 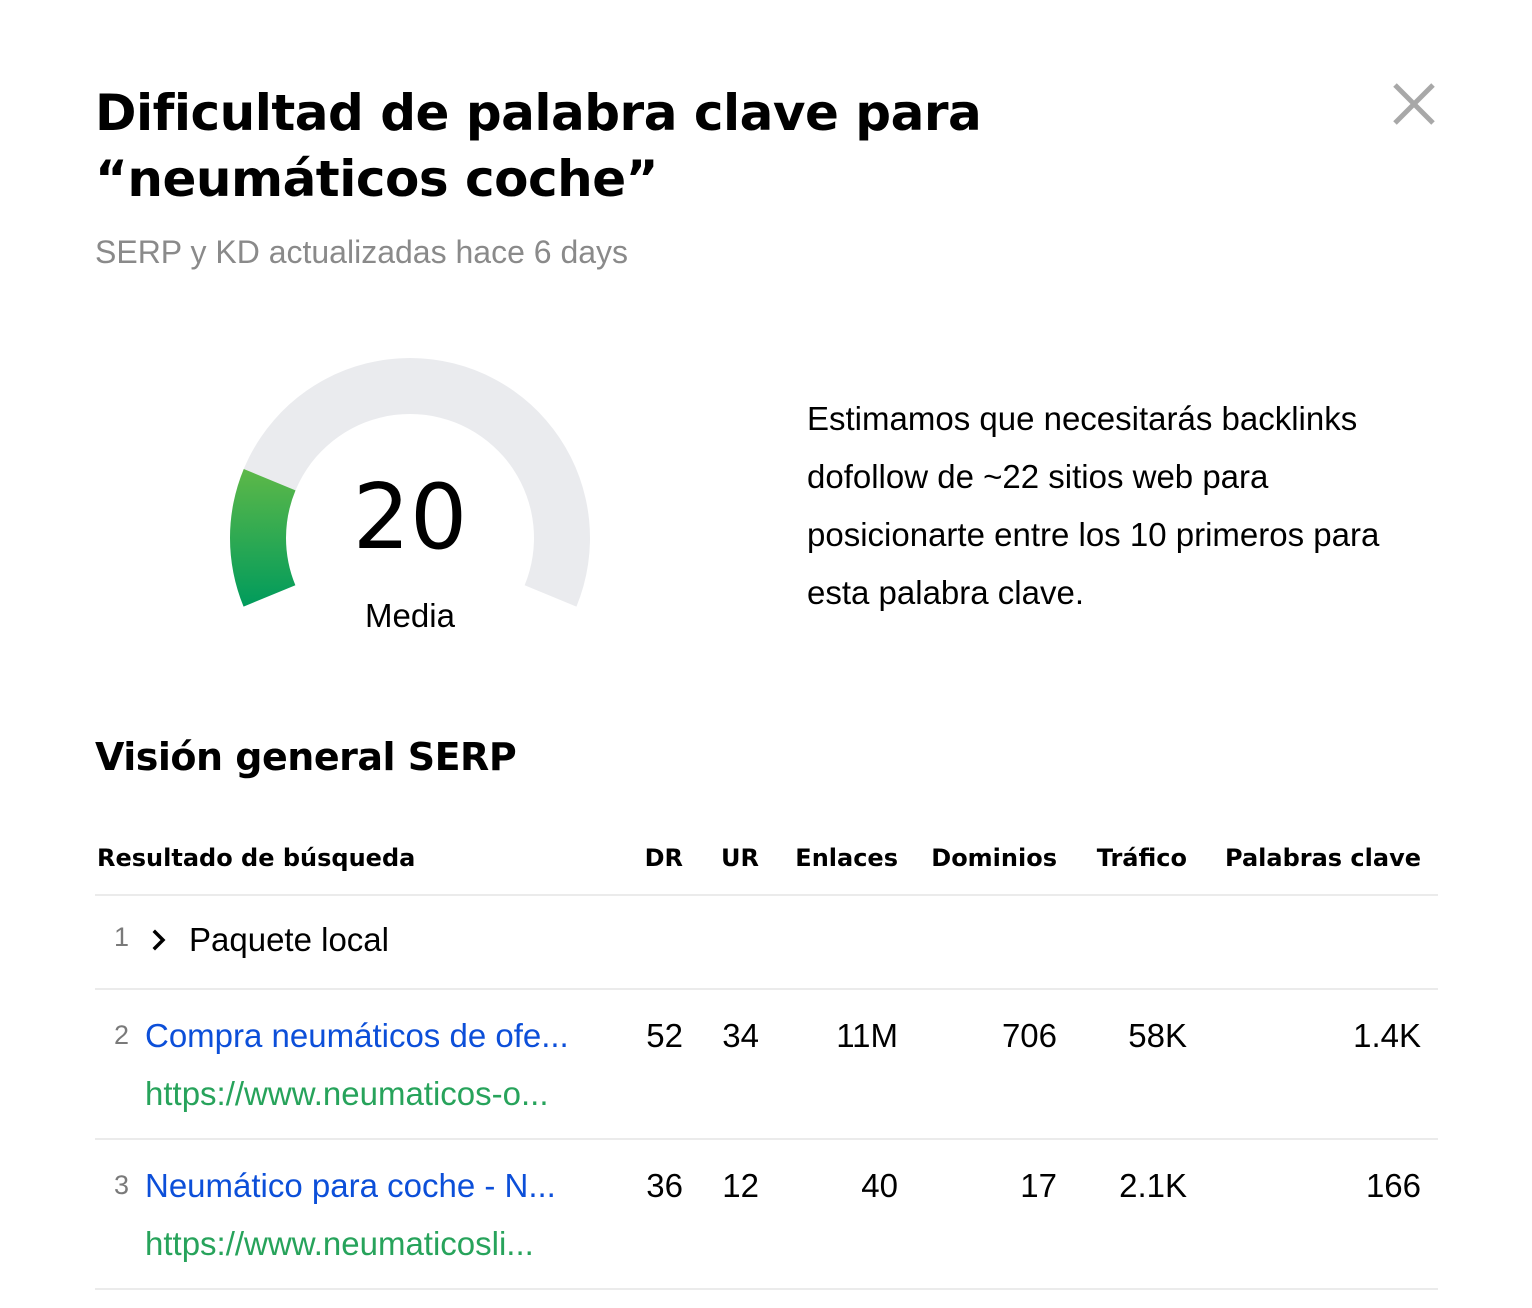 I want to click on dr-value: 52, so click(x=664, y=1035).